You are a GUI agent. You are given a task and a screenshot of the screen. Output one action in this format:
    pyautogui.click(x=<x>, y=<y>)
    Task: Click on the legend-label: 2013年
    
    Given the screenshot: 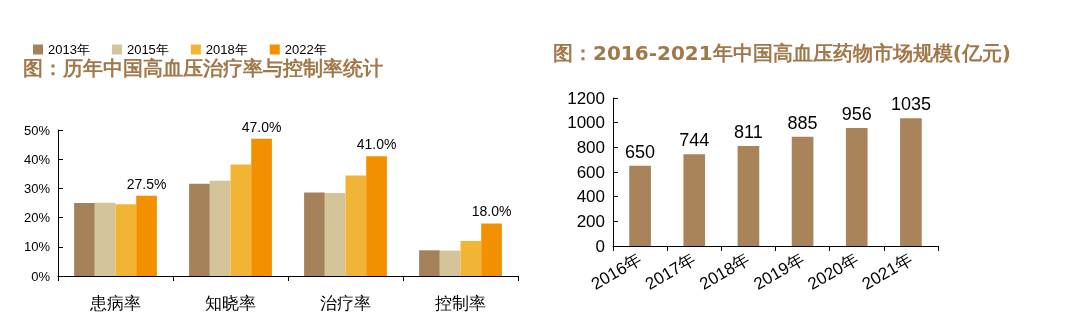 What is the action you would take?
    pyautogui.click(x=69, y=49)
    